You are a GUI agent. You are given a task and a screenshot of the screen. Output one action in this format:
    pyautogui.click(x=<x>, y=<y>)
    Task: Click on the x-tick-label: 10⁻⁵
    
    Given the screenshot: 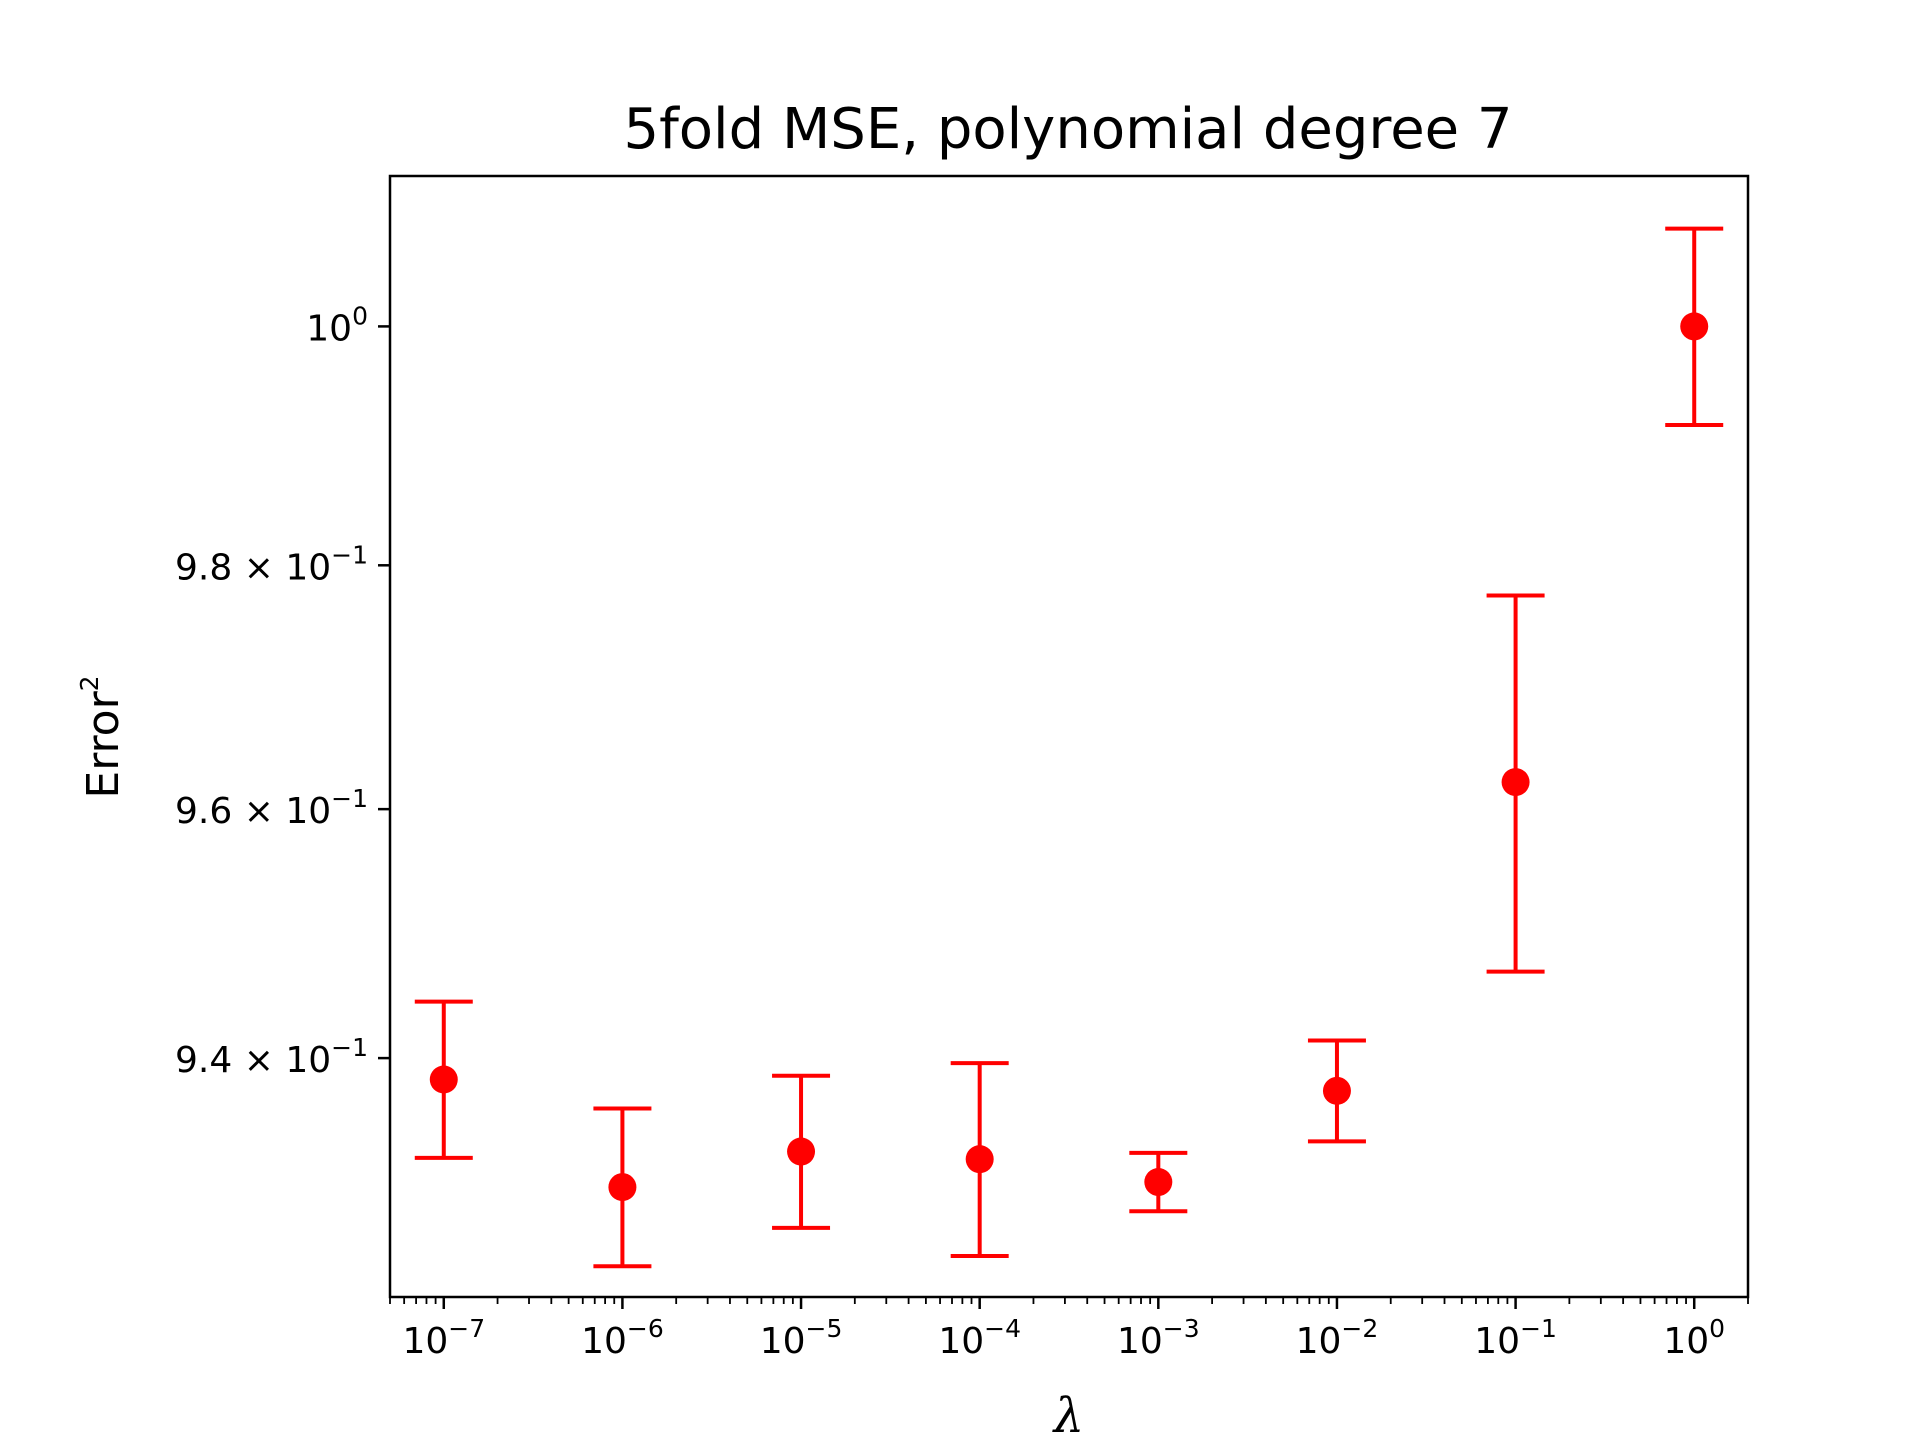 What is the action you would take?
    pyautogui.click(x=801, y=1338)
    